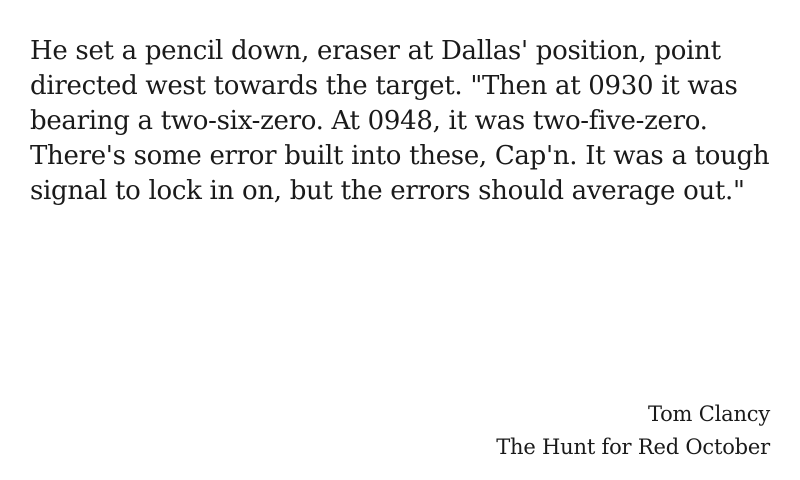 The image size is (800, 480). I want to click on author-name: Tom Clancy, so click(708, 414).